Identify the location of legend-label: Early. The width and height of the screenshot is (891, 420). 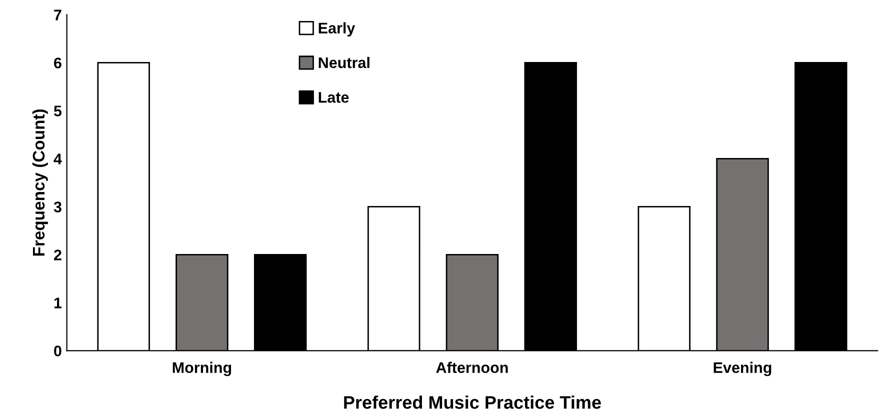
(337, 29).